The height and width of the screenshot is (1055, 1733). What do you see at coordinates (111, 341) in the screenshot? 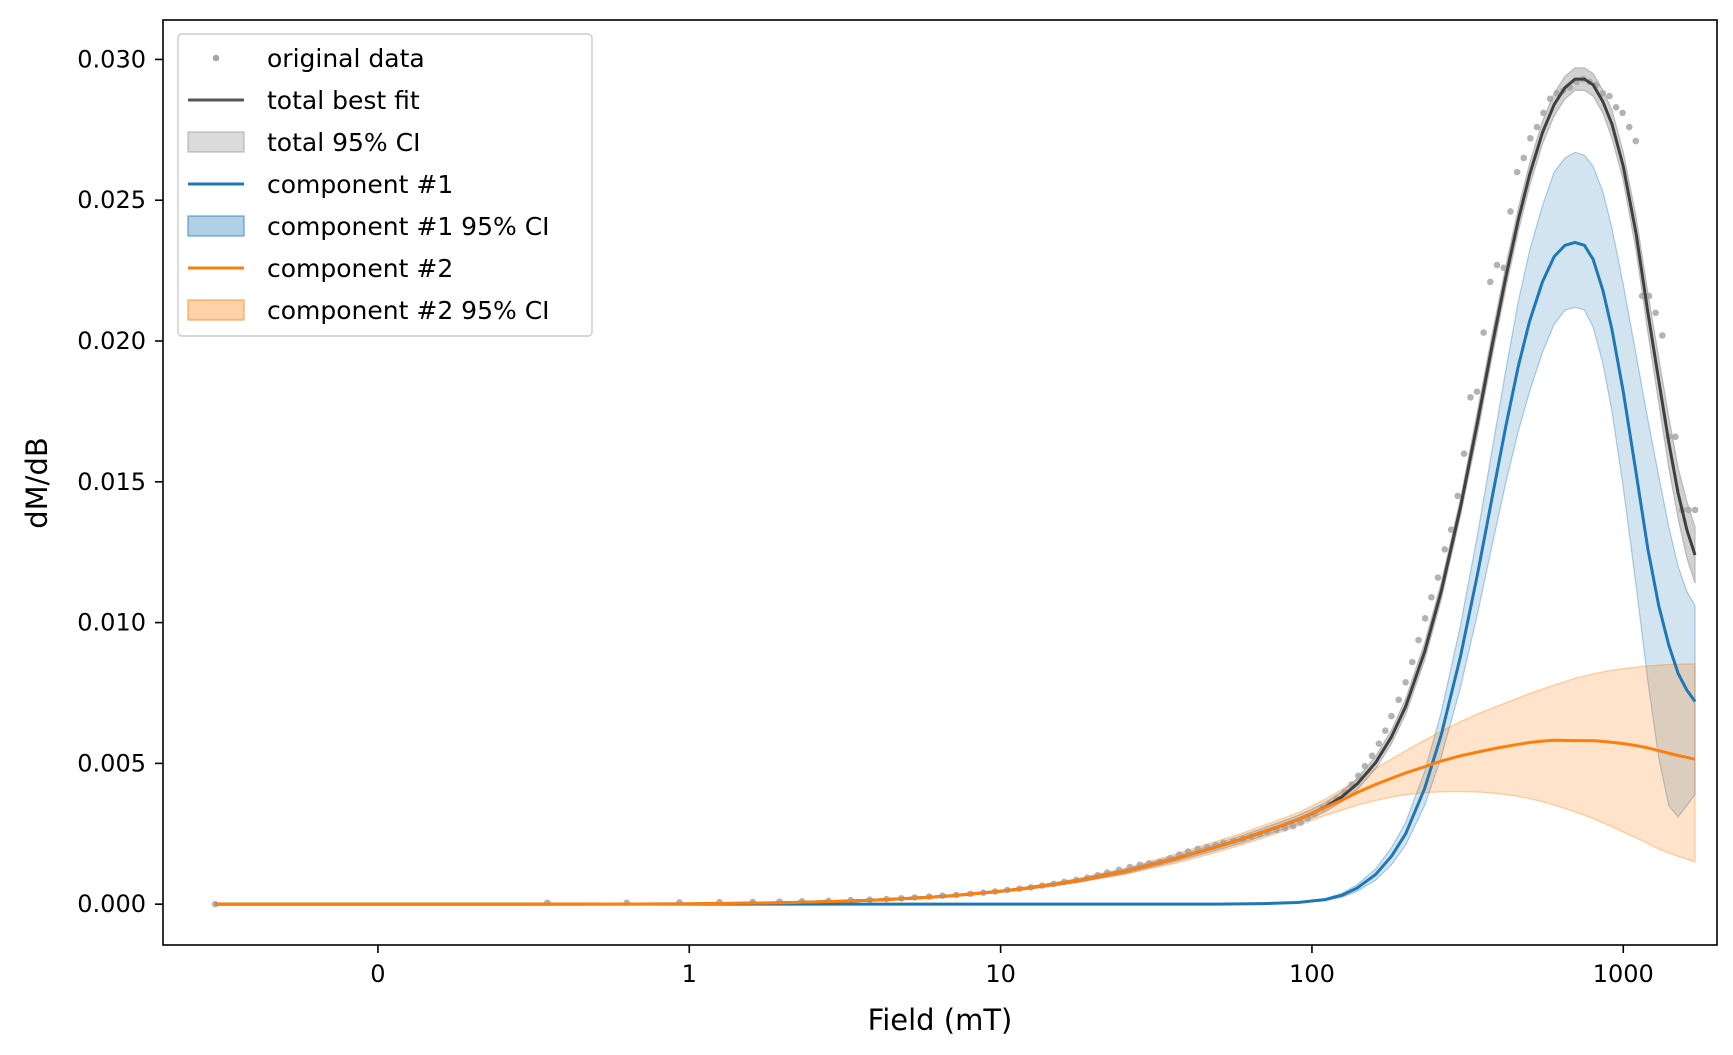
I see `y-tick-label: 0.020` at bounding box center [111, 341].